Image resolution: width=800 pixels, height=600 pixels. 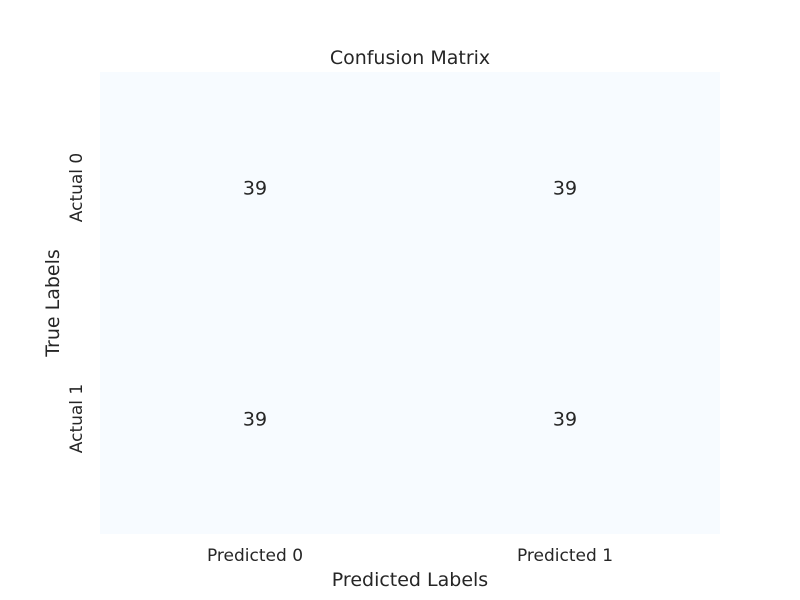 What do you see at coordinates (77, 303) in the screenshot?
I see `y-tick-labels: Actual 0 Actual 1` at bounding box center [77, 303].